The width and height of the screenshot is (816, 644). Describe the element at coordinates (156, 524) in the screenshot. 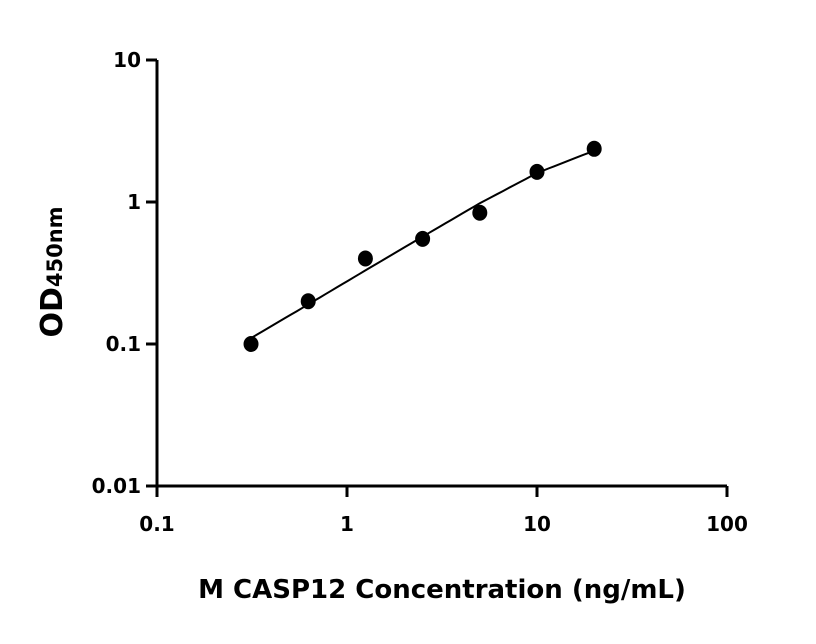

I see `x-tick-label: 0.1` at that location.